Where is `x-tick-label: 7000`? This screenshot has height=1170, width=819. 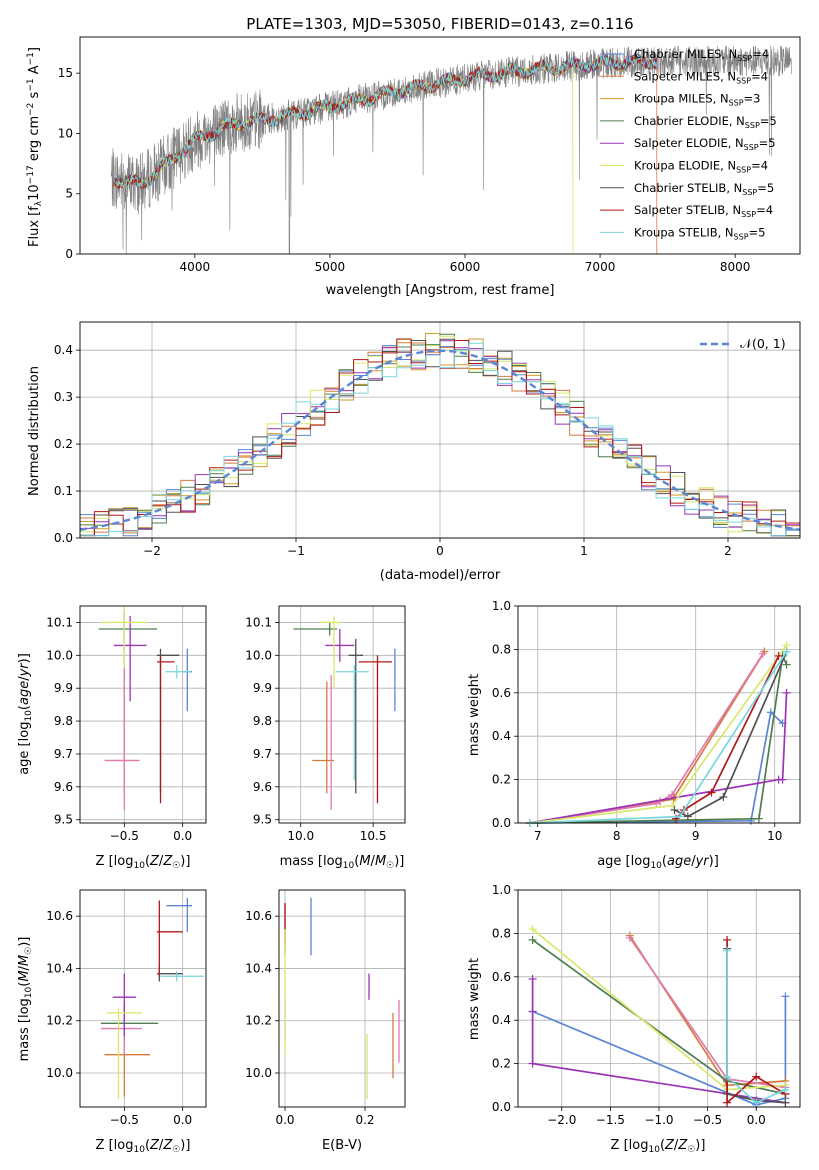 x-tick-label: 7000 is located at coordinates (600, 267).